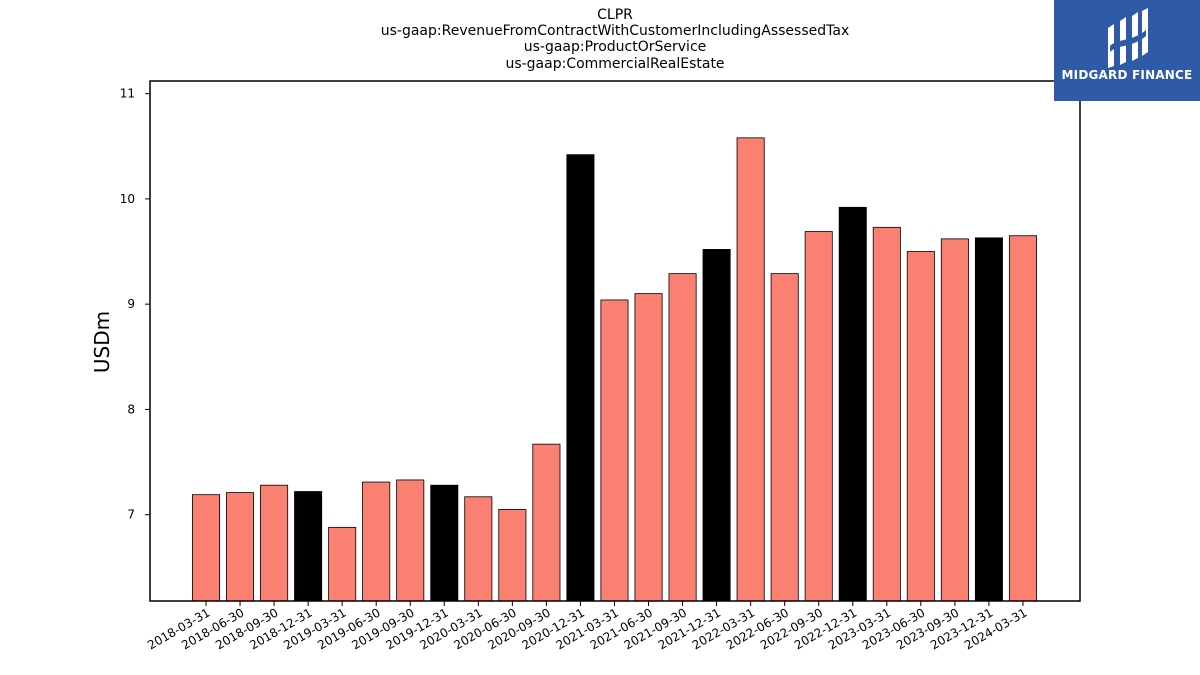  I want to click on y-tick-label: 7, so click(131, 515).